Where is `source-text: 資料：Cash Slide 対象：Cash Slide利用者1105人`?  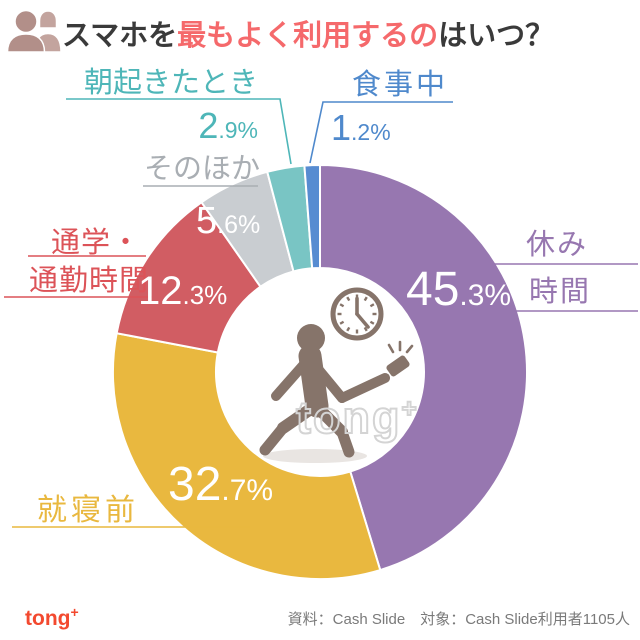 source-text: 資料：Cash Slide 対象：Cash Slide利用者1105人 is located at coordinates (458, 619).